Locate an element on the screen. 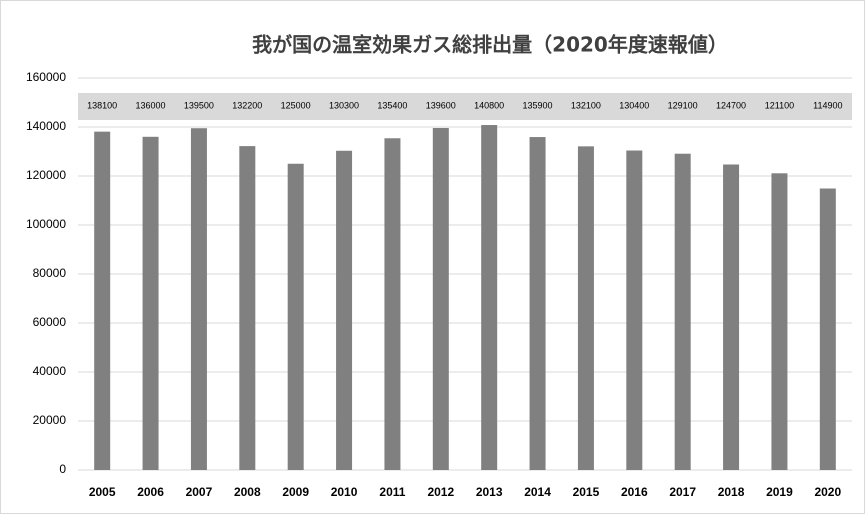 Image resolution: width=865 pixels, height=514 pixels. value-label: 121100 is located at coordinates (779, 105).